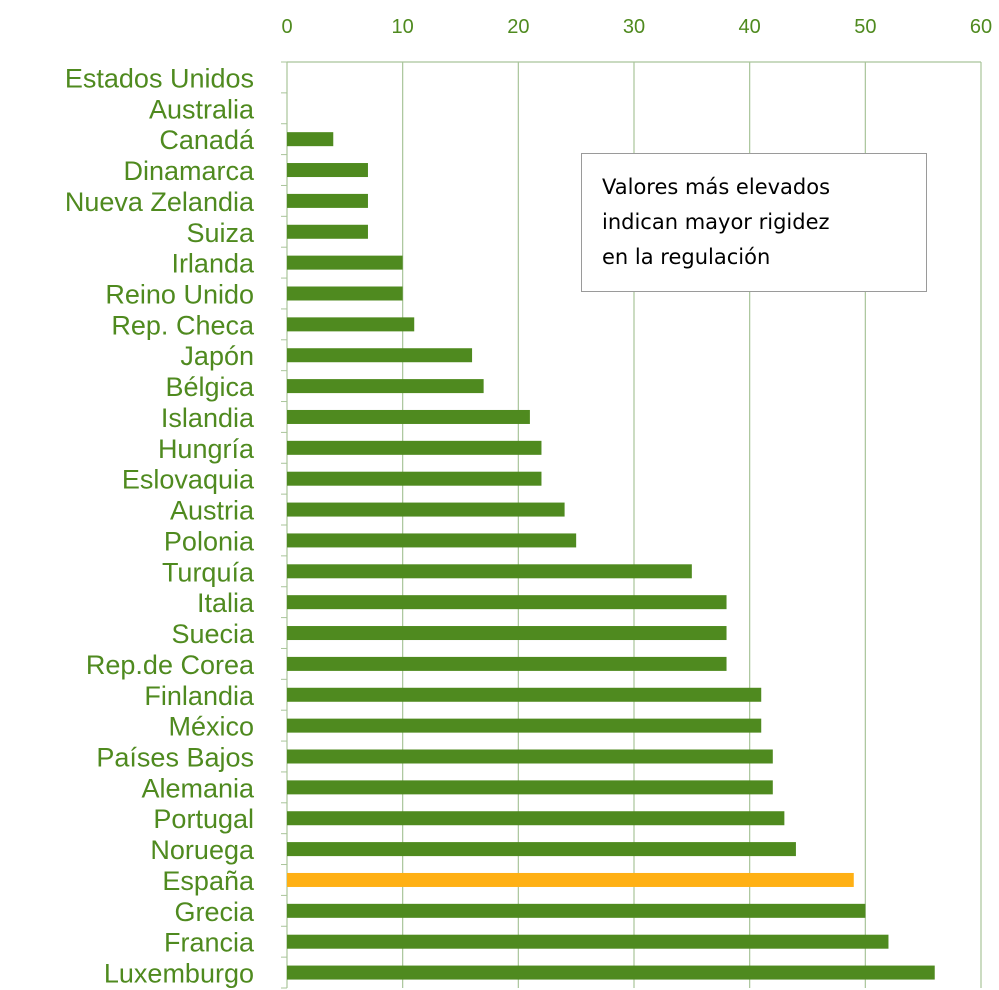 This screenshot has width=999, height=990. What do you see at coordinates (209, 943) in the screenshot?
I see `category-label: Francia` at bounding box center [209, 943].